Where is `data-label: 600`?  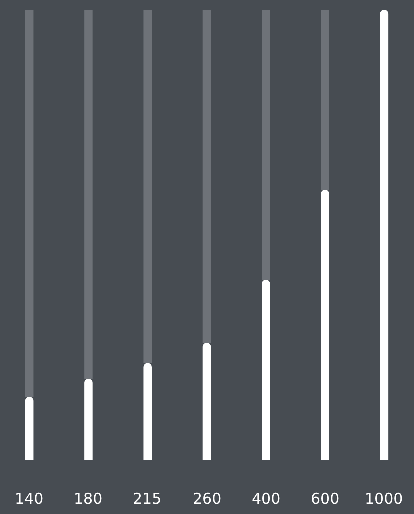
data-label: 600 is located at coordinates (325, 499).